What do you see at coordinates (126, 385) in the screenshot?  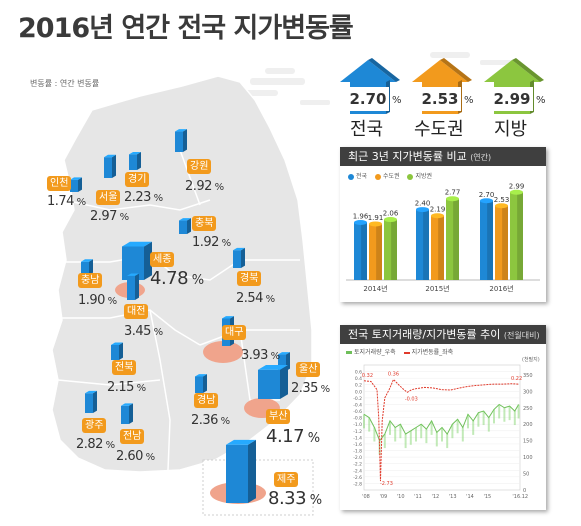 I see `region-rate-10: 2.15 %` at bounding box center [126, 385].